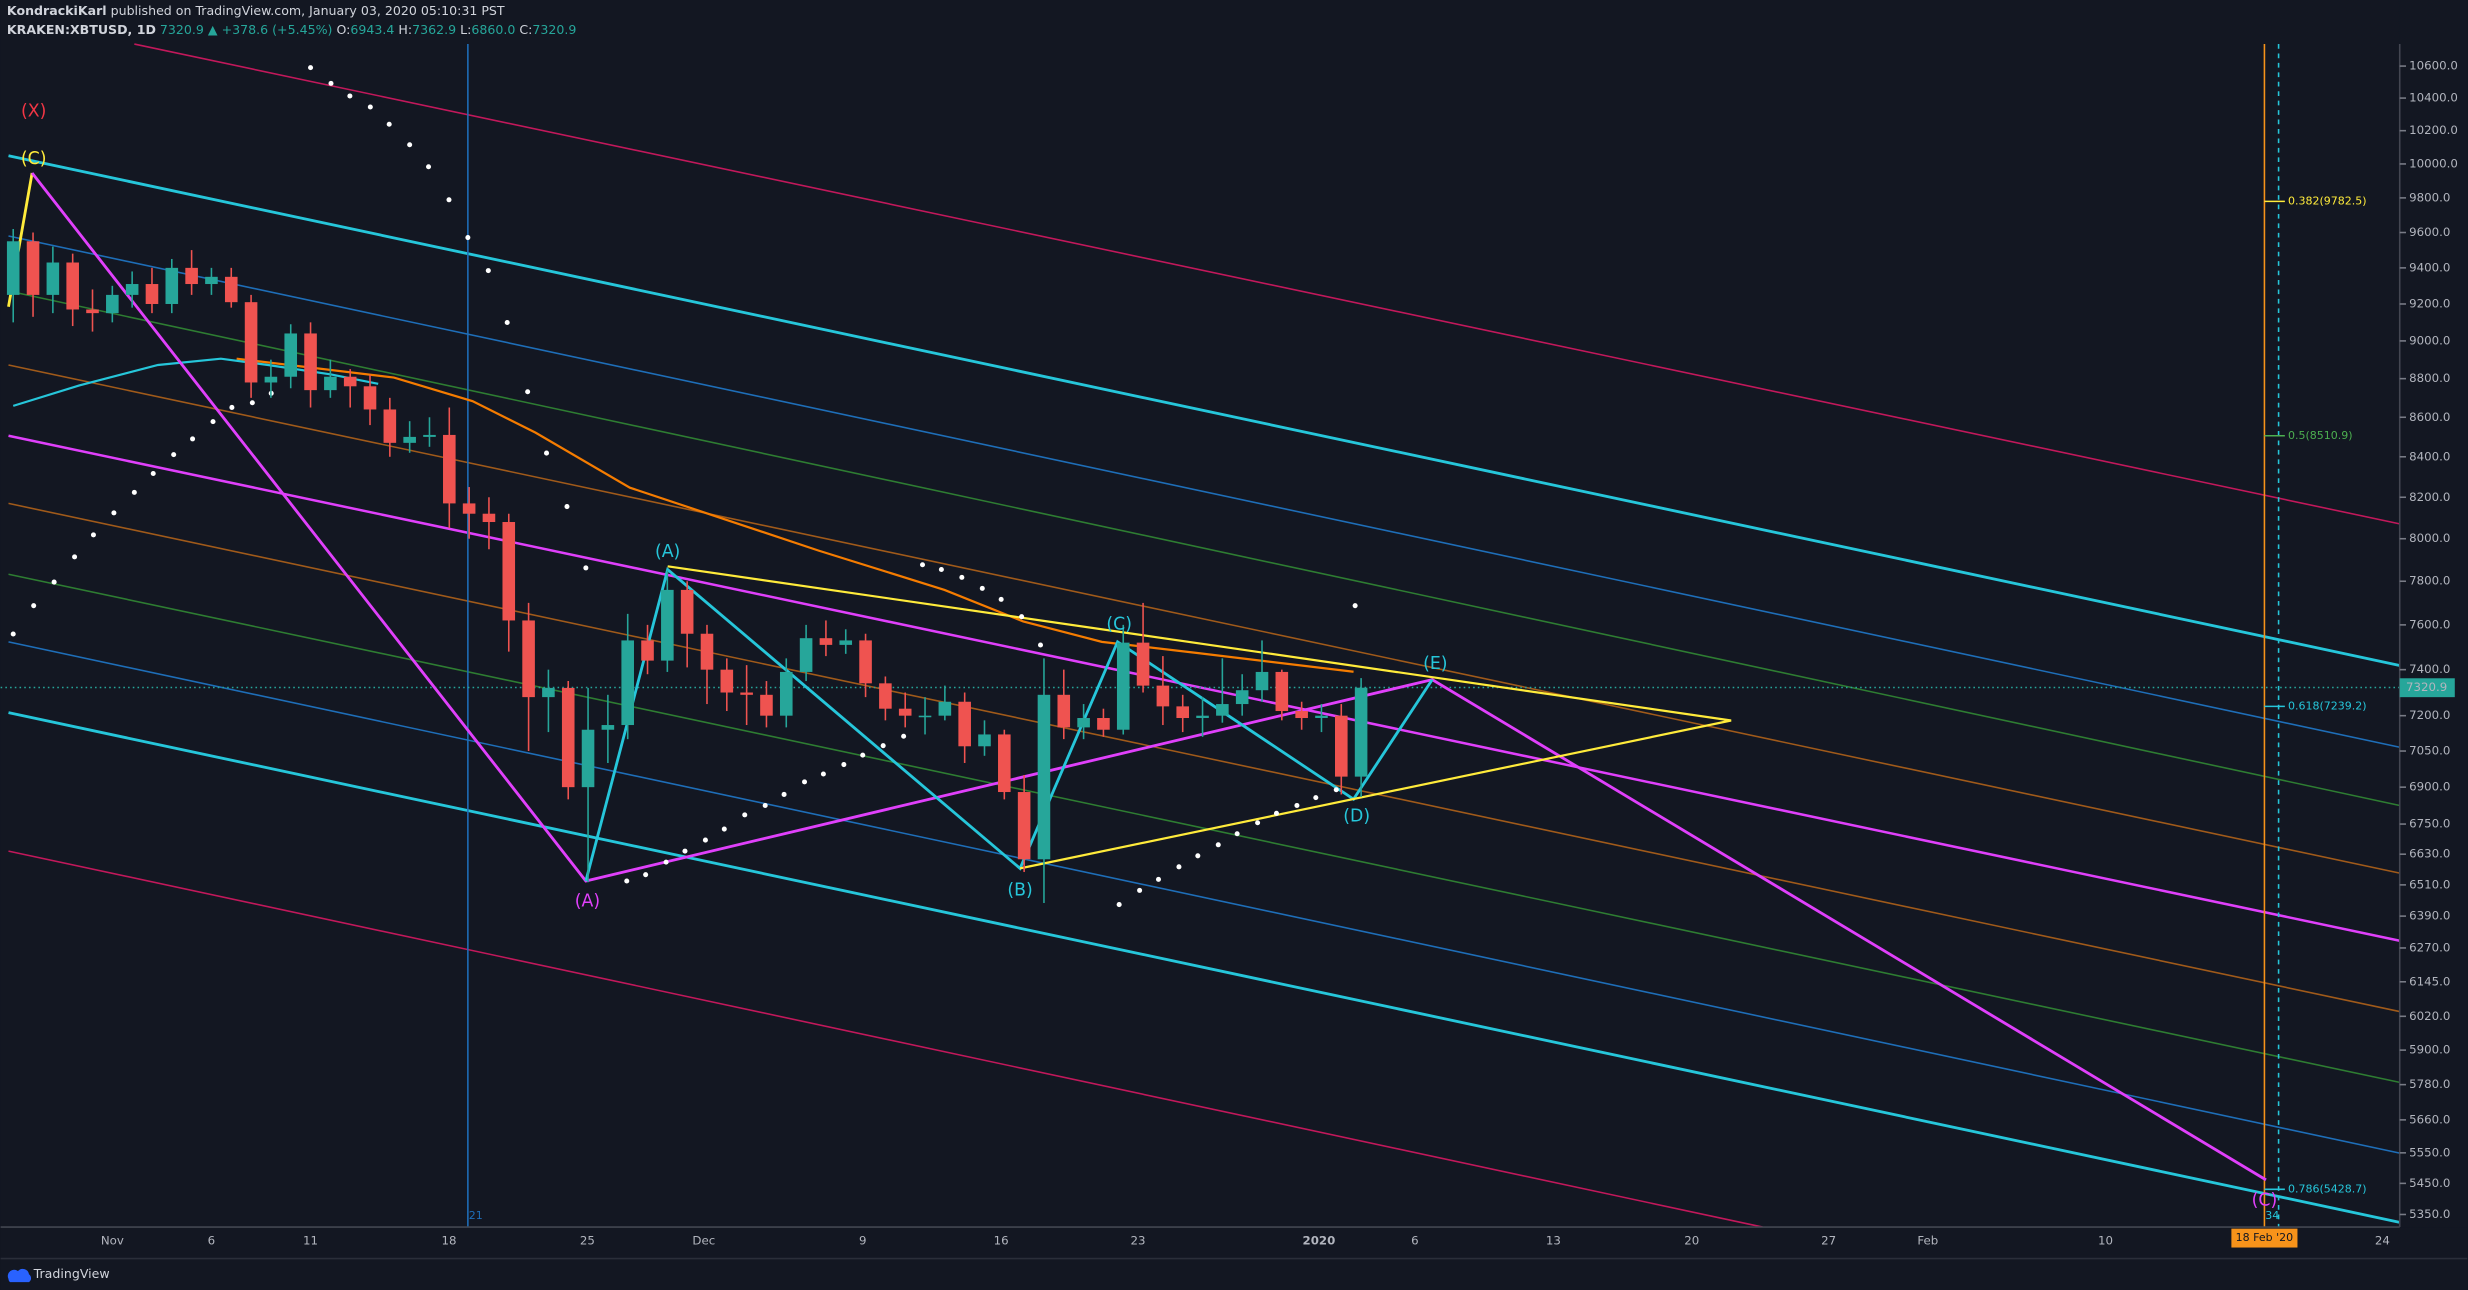 This screenshot has width=2468, height=1290. I want to click on y-tick-label: 5450.0, so click(2429, 1183).